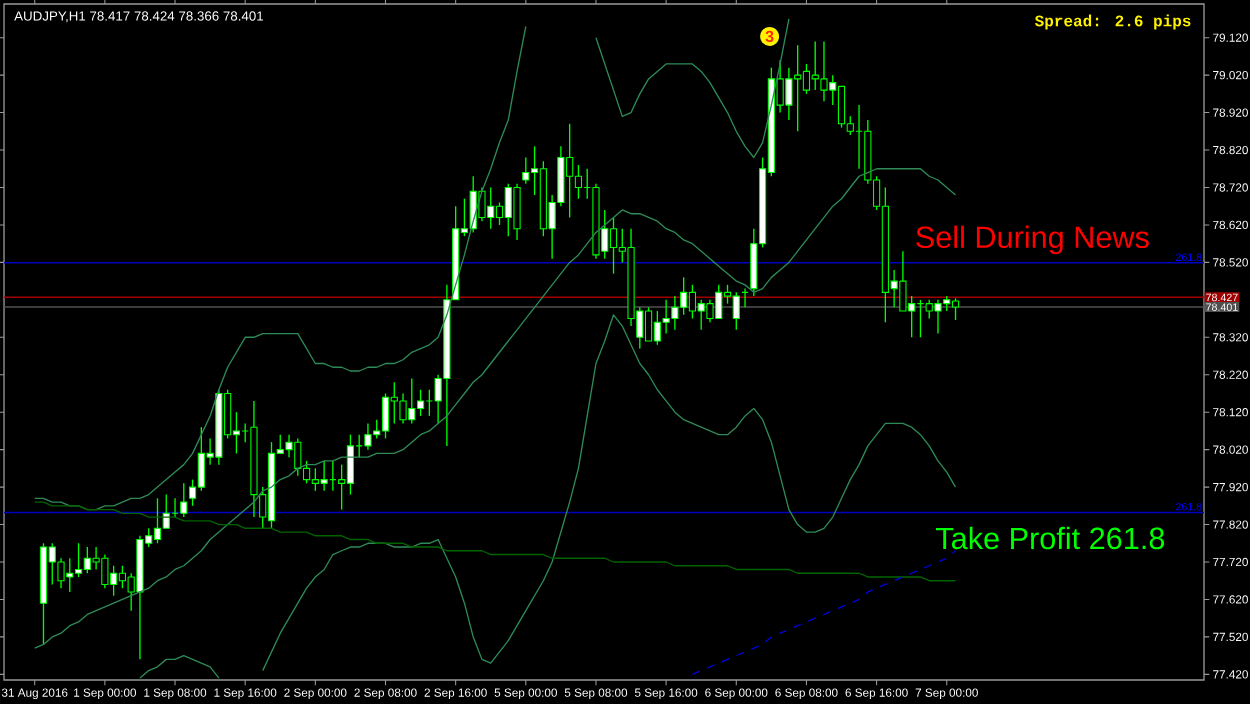  What do you see at coordinates (769, 36) in the screenshot?
I see `annotation: 3` at bounding box center [769, 36].